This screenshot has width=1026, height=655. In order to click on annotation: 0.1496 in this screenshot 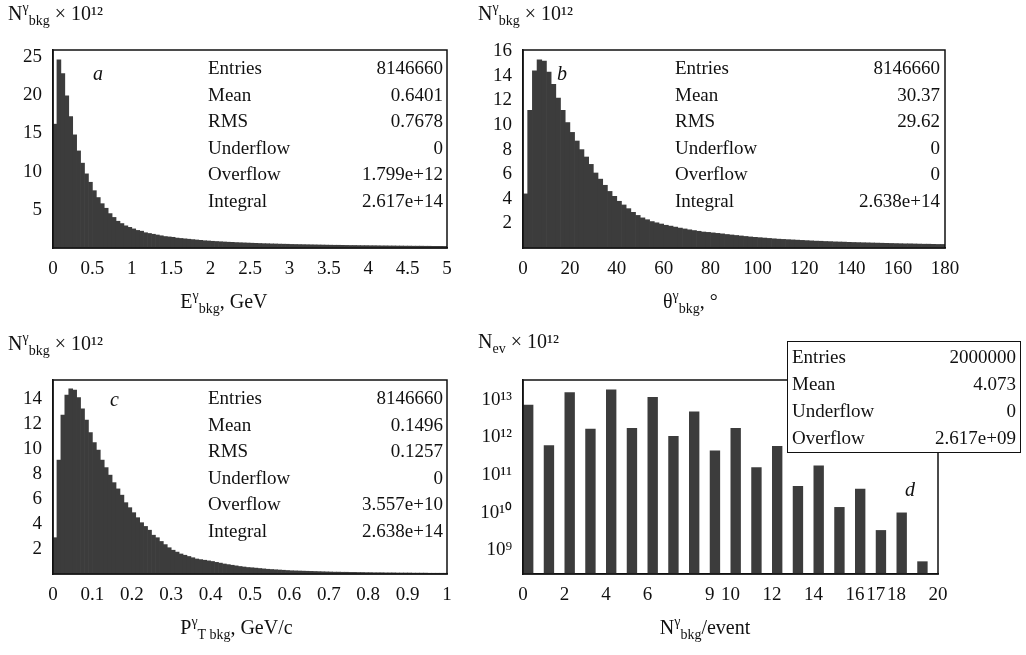, I will do `click(416, 424)`.